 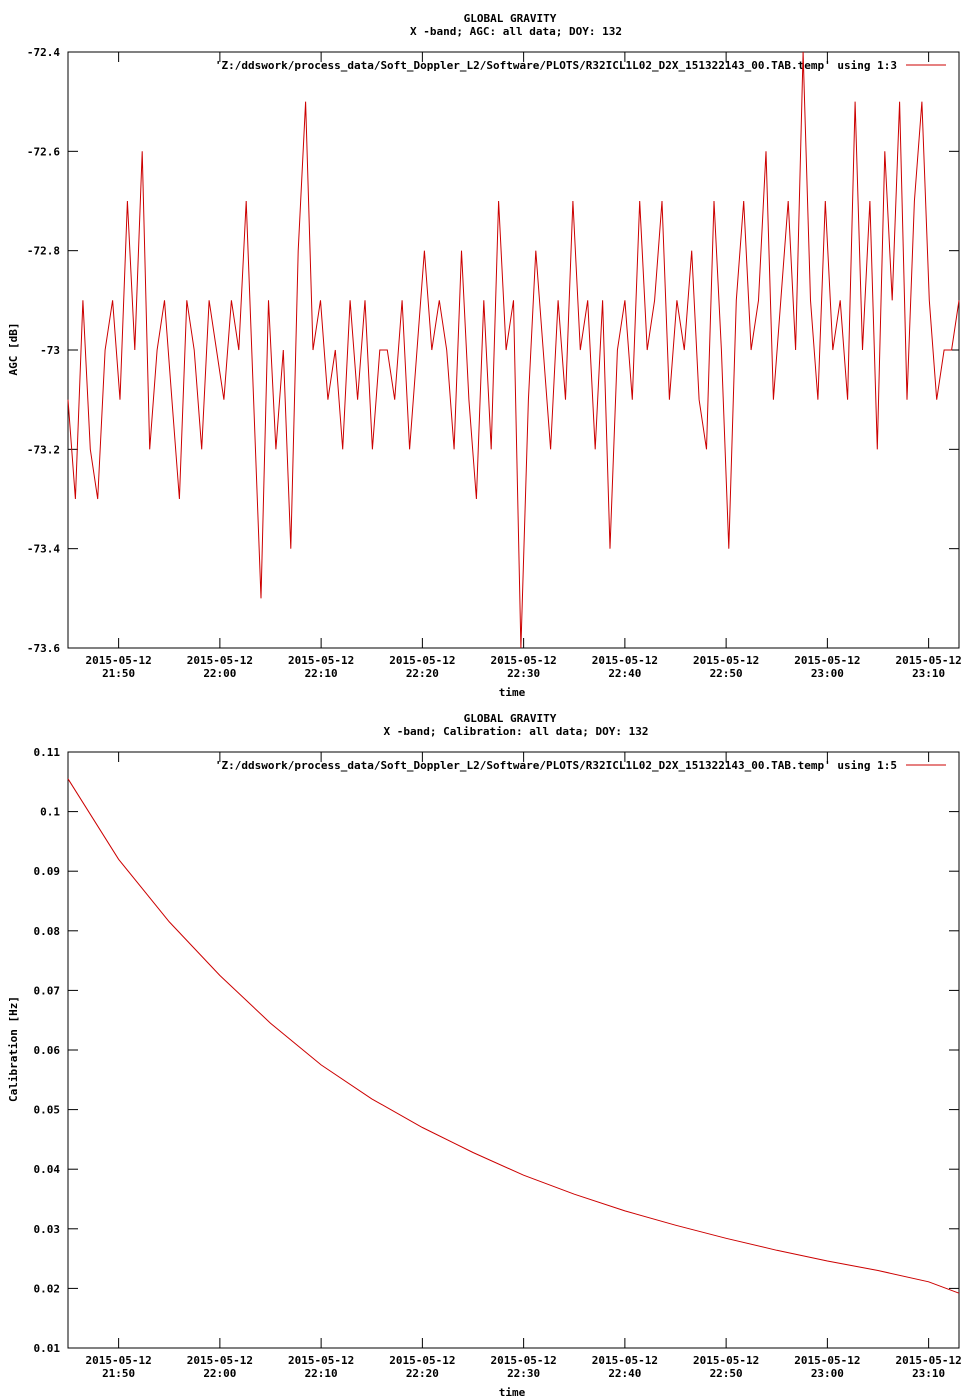 I want to click on y-tick-label: -73.6, so click(x=43, y=648).